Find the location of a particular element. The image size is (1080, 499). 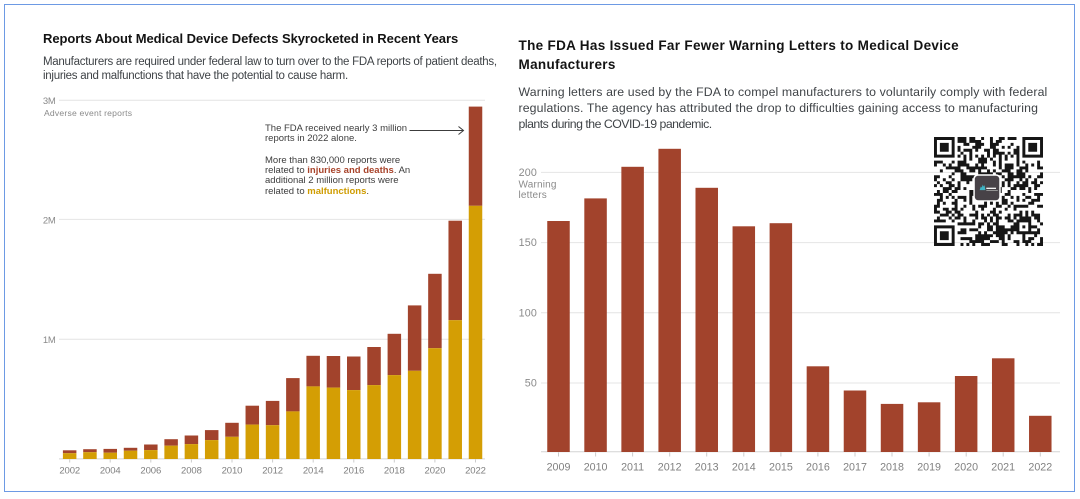

svg-text: 2021 is located at coordinates (1003, 468).